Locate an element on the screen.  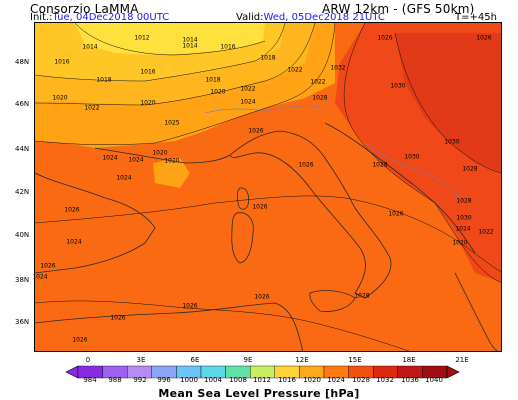
coastline-africa is located at coordinates (169, 326).